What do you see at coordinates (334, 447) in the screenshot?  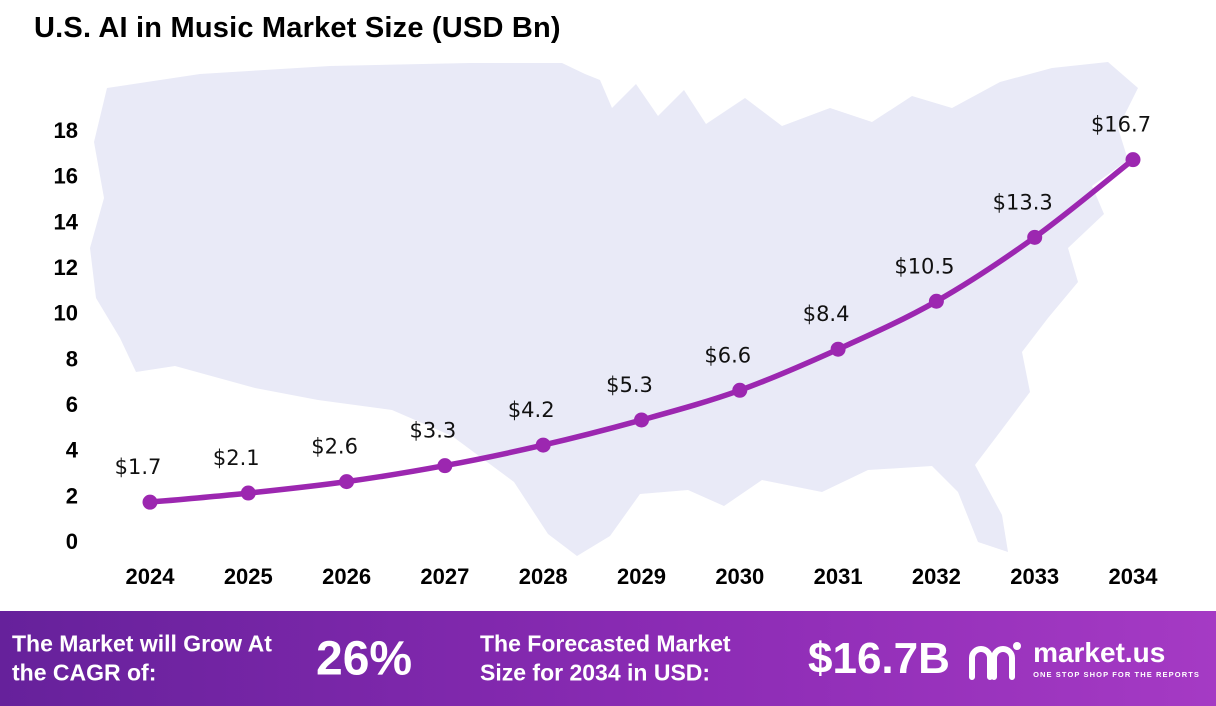 I see `data-point-label: $2.6` at bounding box center [334, 447].